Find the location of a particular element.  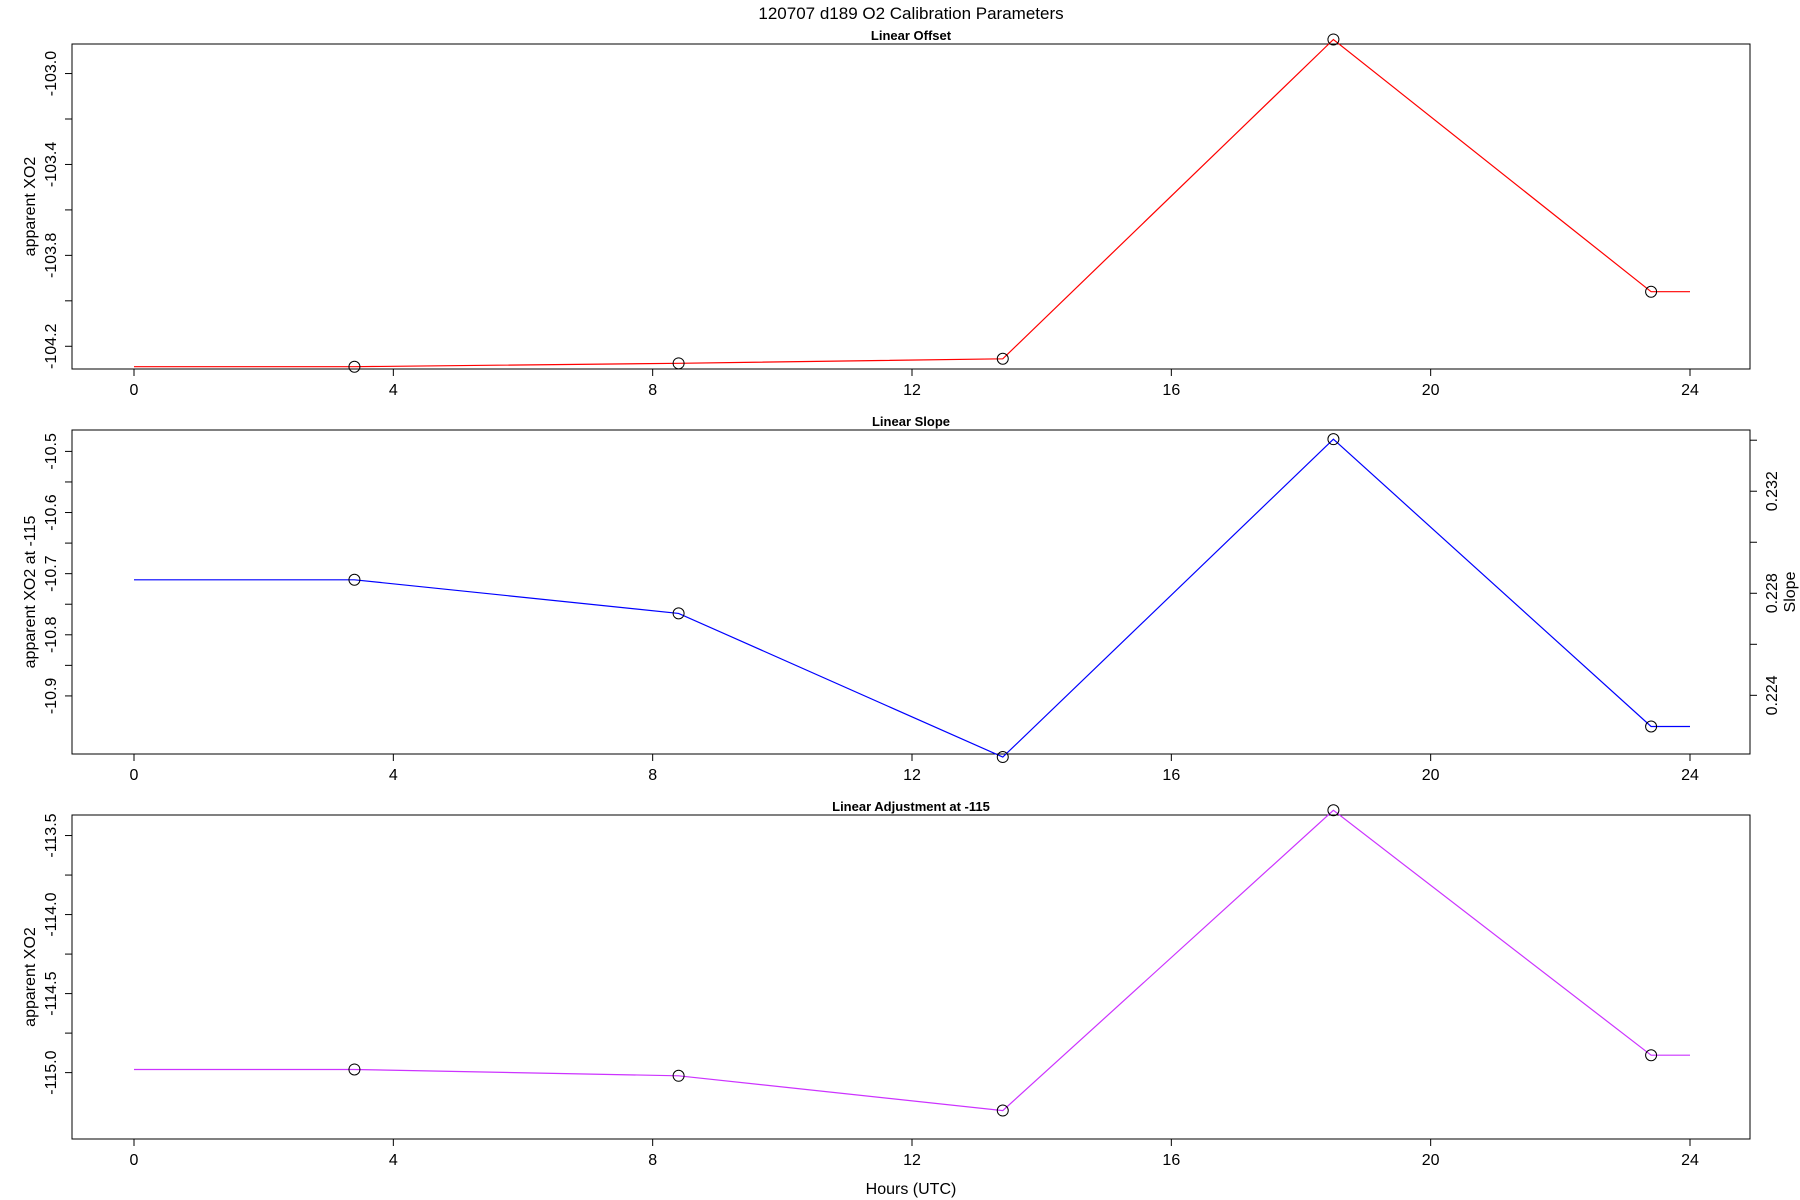

y-right-tick-label: 0.232 is located at coordinates (1772, 491).